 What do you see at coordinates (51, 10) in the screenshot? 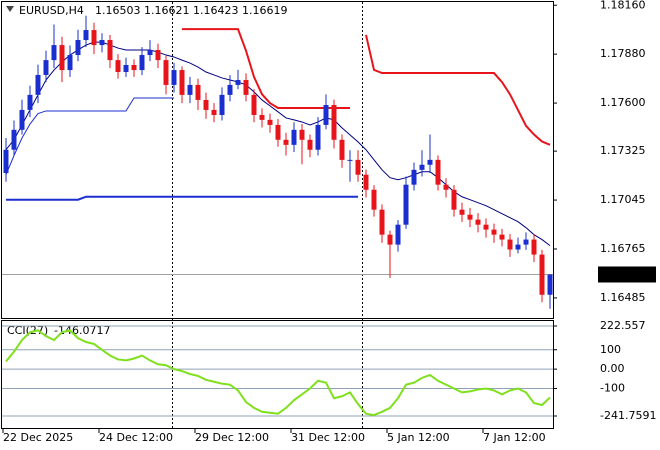
I see `symbol-title: EURUSD,H4` at bounding box center [51, 10].